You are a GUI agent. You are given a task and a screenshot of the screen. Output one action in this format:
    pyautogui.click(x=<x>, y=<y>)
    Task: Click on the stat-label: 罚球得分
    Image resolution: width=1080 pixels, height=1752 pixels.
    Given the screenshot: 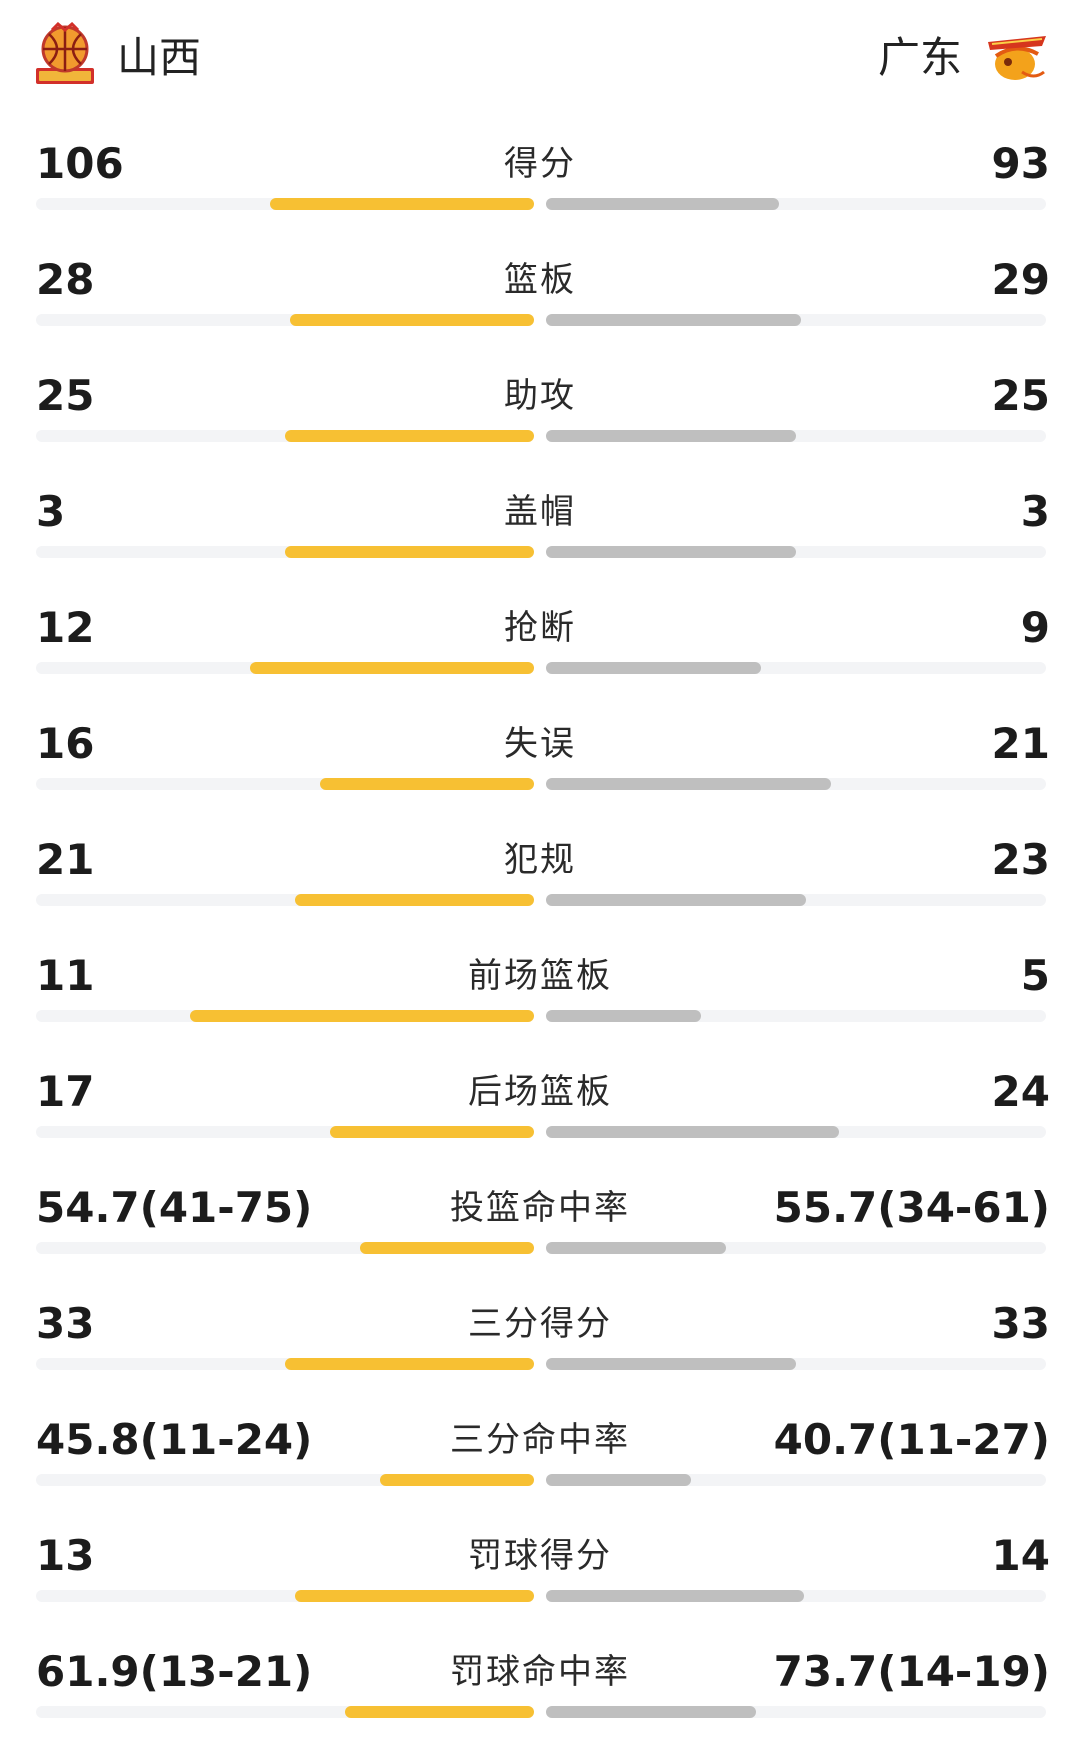 What is the action you would take?
    pyautogui.click(x=540, y=1556)
    